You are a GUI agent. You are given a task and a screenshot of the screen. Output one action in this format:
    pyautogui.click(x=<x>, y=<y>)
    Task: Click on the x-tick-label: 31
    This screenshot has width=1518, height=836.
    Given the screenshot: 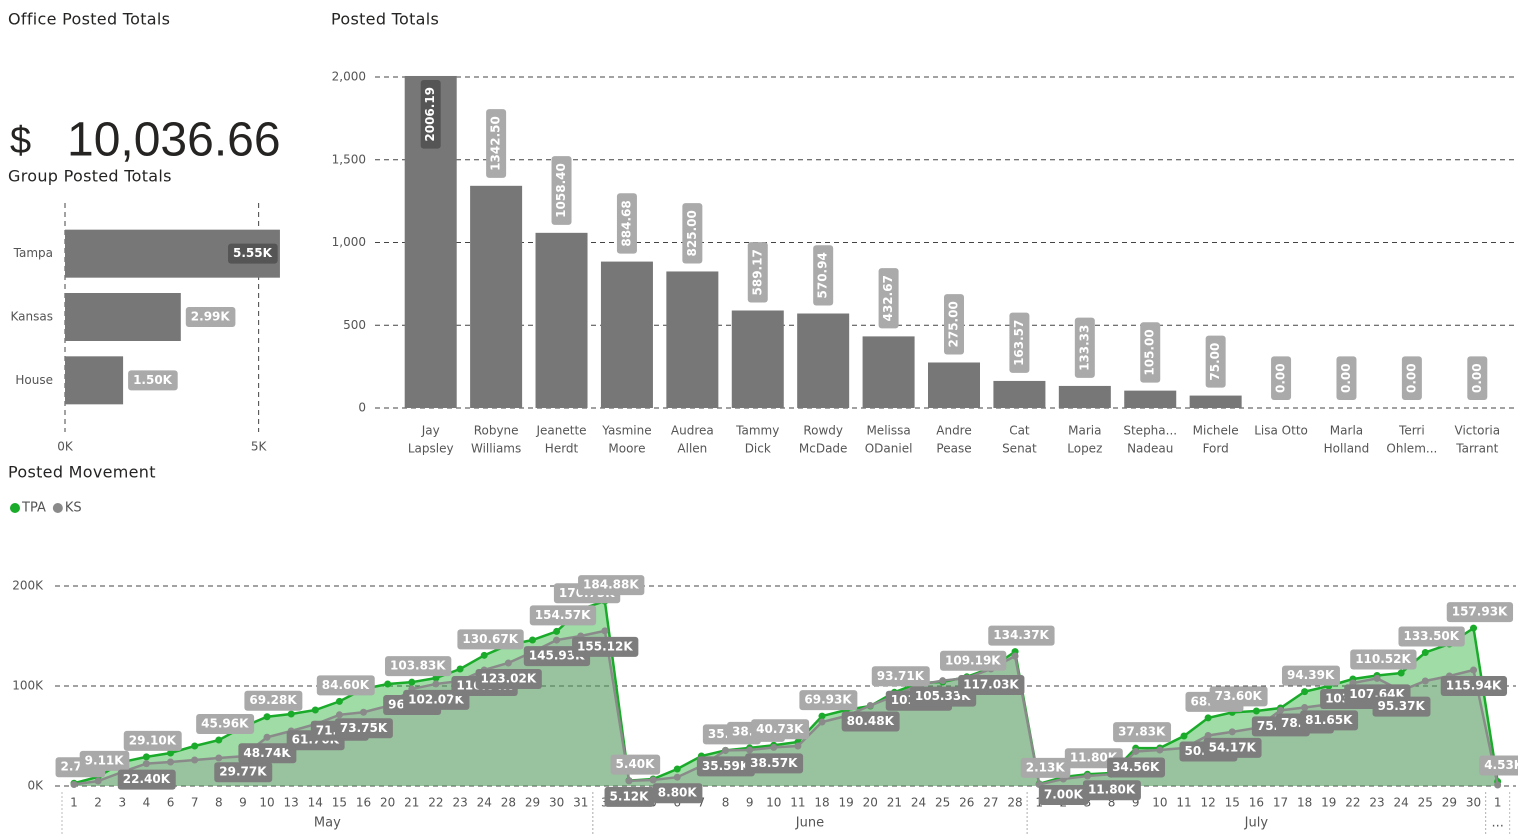 What is the action you would take?
    pyautogui.click(x=580, y=803)
    